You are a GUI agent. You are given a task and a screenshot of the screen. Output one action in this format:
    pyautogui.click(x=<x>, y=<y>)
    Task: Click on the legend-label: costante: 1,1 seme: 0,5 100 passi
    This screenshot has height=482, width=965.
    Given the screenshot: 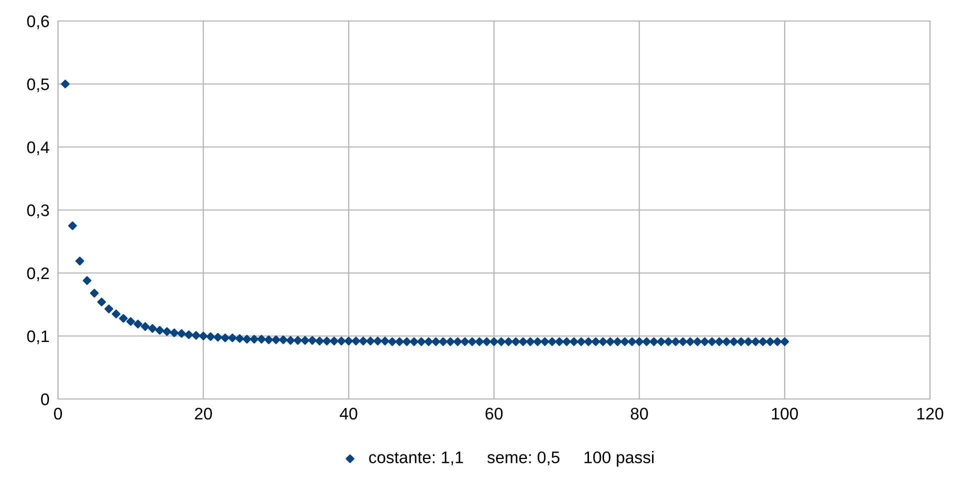 What is the action you would take?
    pyautogui.click(x=511, y=459)
    